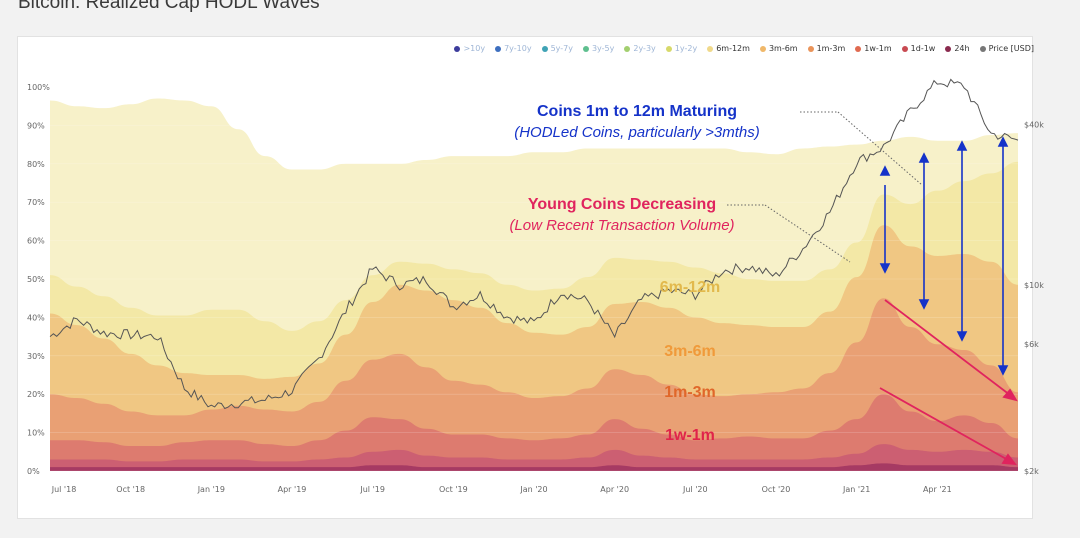 This screenshot has height=538, width=1080. I want to click on y-tick-label: 30%, so click(36, 356).